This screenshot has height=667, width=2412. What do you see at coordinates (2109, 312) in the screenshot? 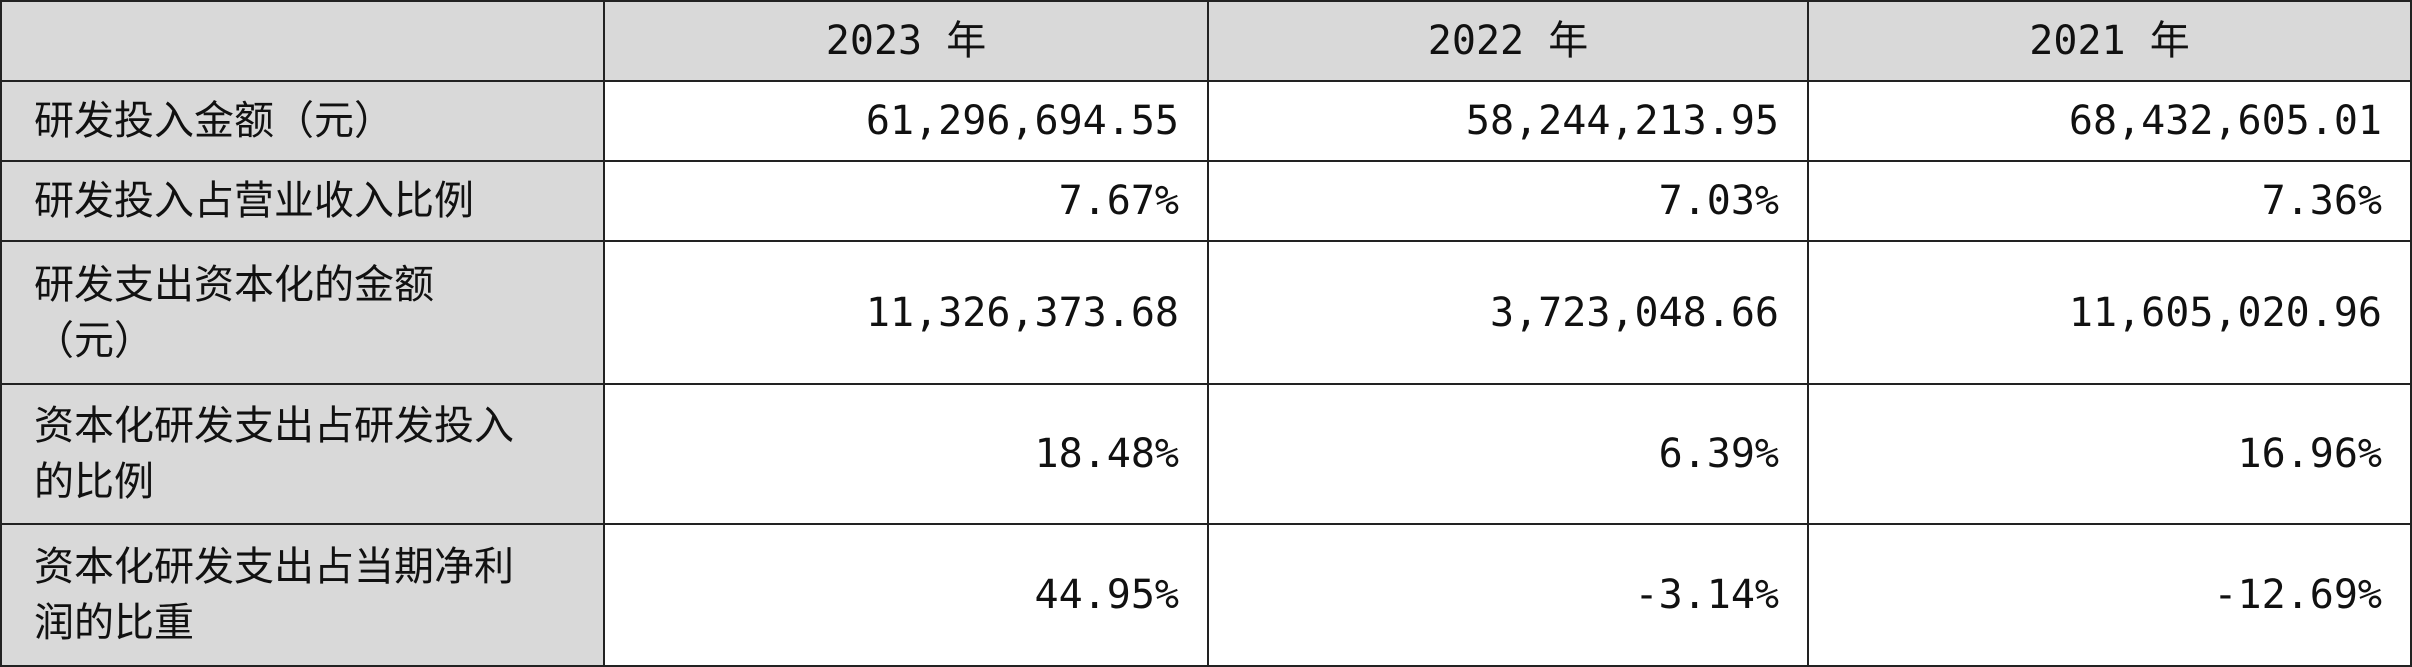
I see `value-cell: 11,605,020.96` at bounding box center [2109, 312].